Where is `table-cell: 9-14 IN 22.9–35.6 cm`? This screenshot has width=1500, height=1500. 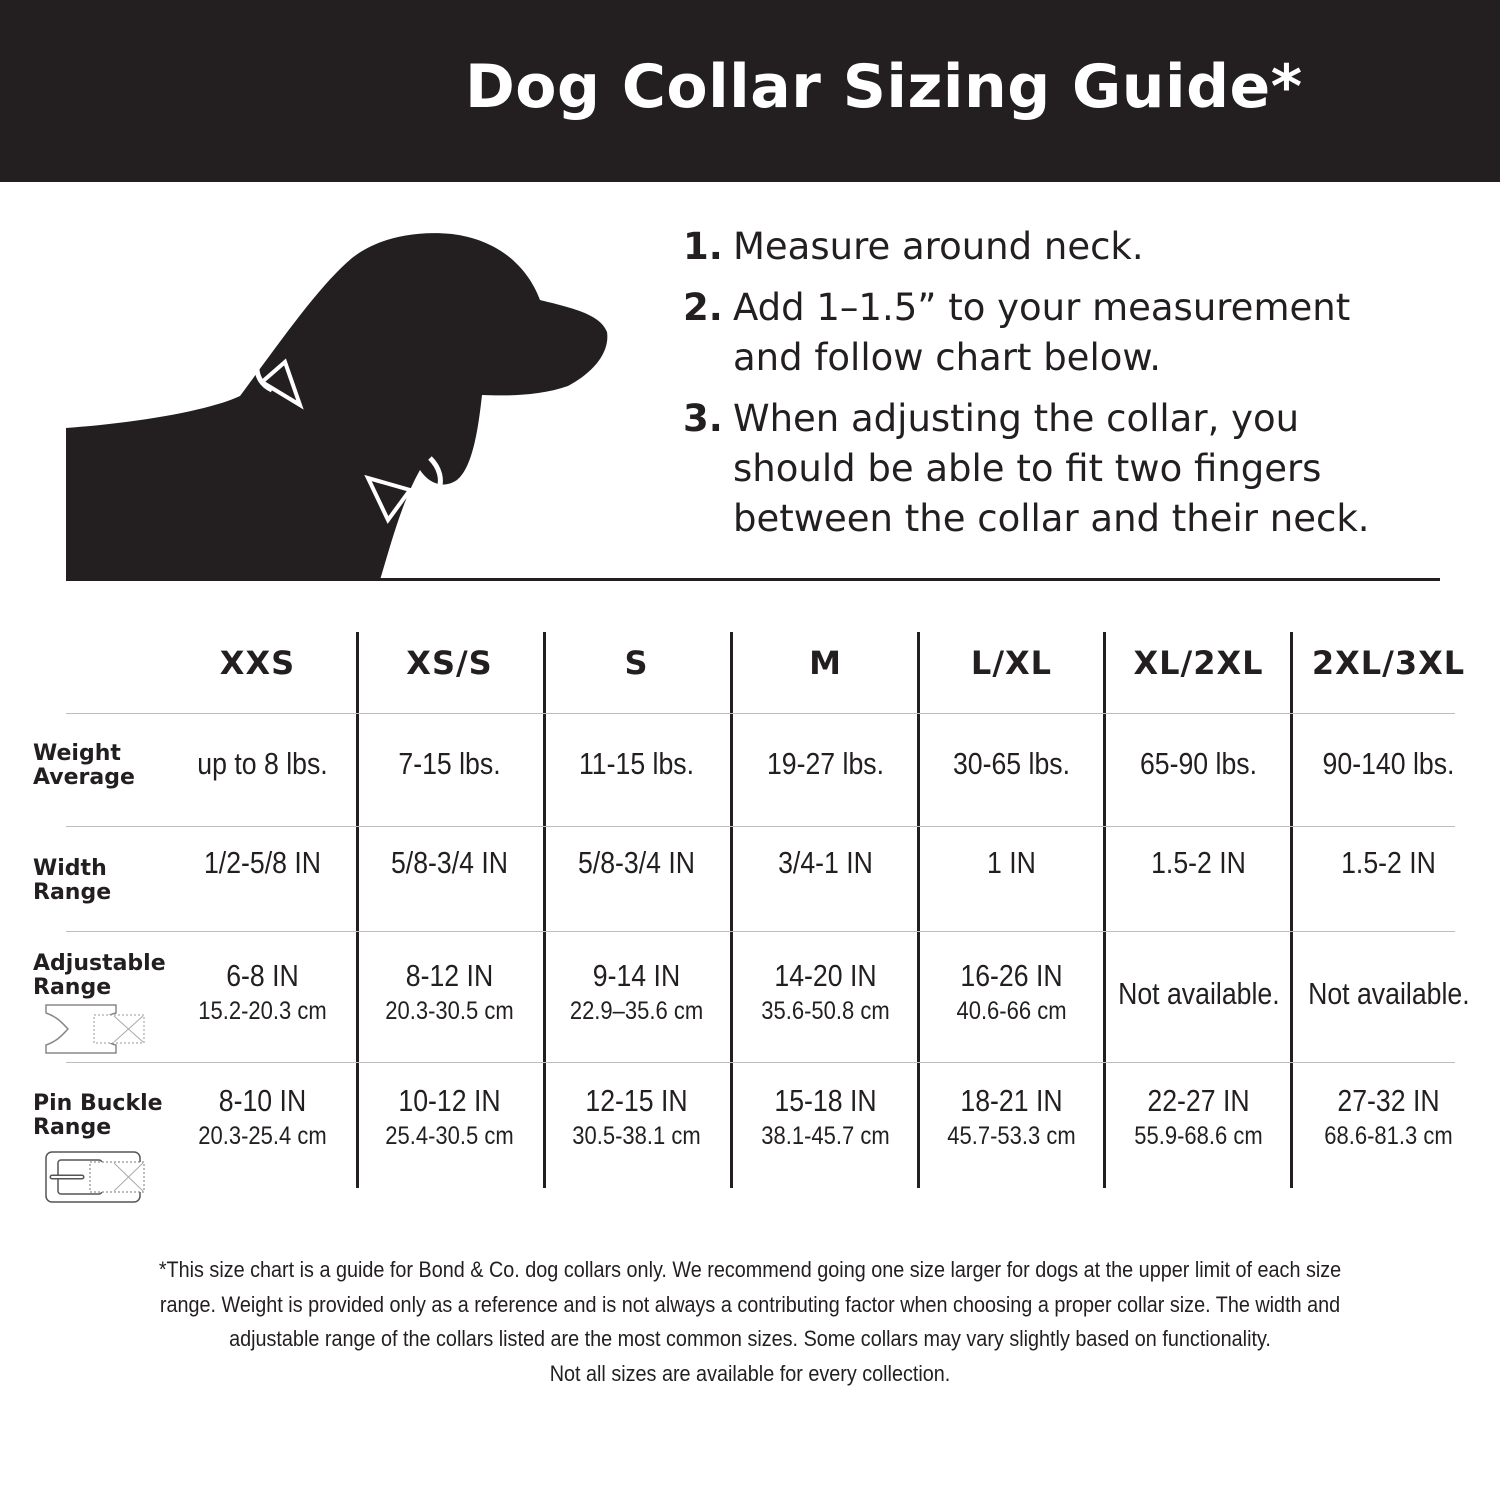 table-cell: 9-14 IN 22.9–35.6 cm is located at coordinates (636, 993).